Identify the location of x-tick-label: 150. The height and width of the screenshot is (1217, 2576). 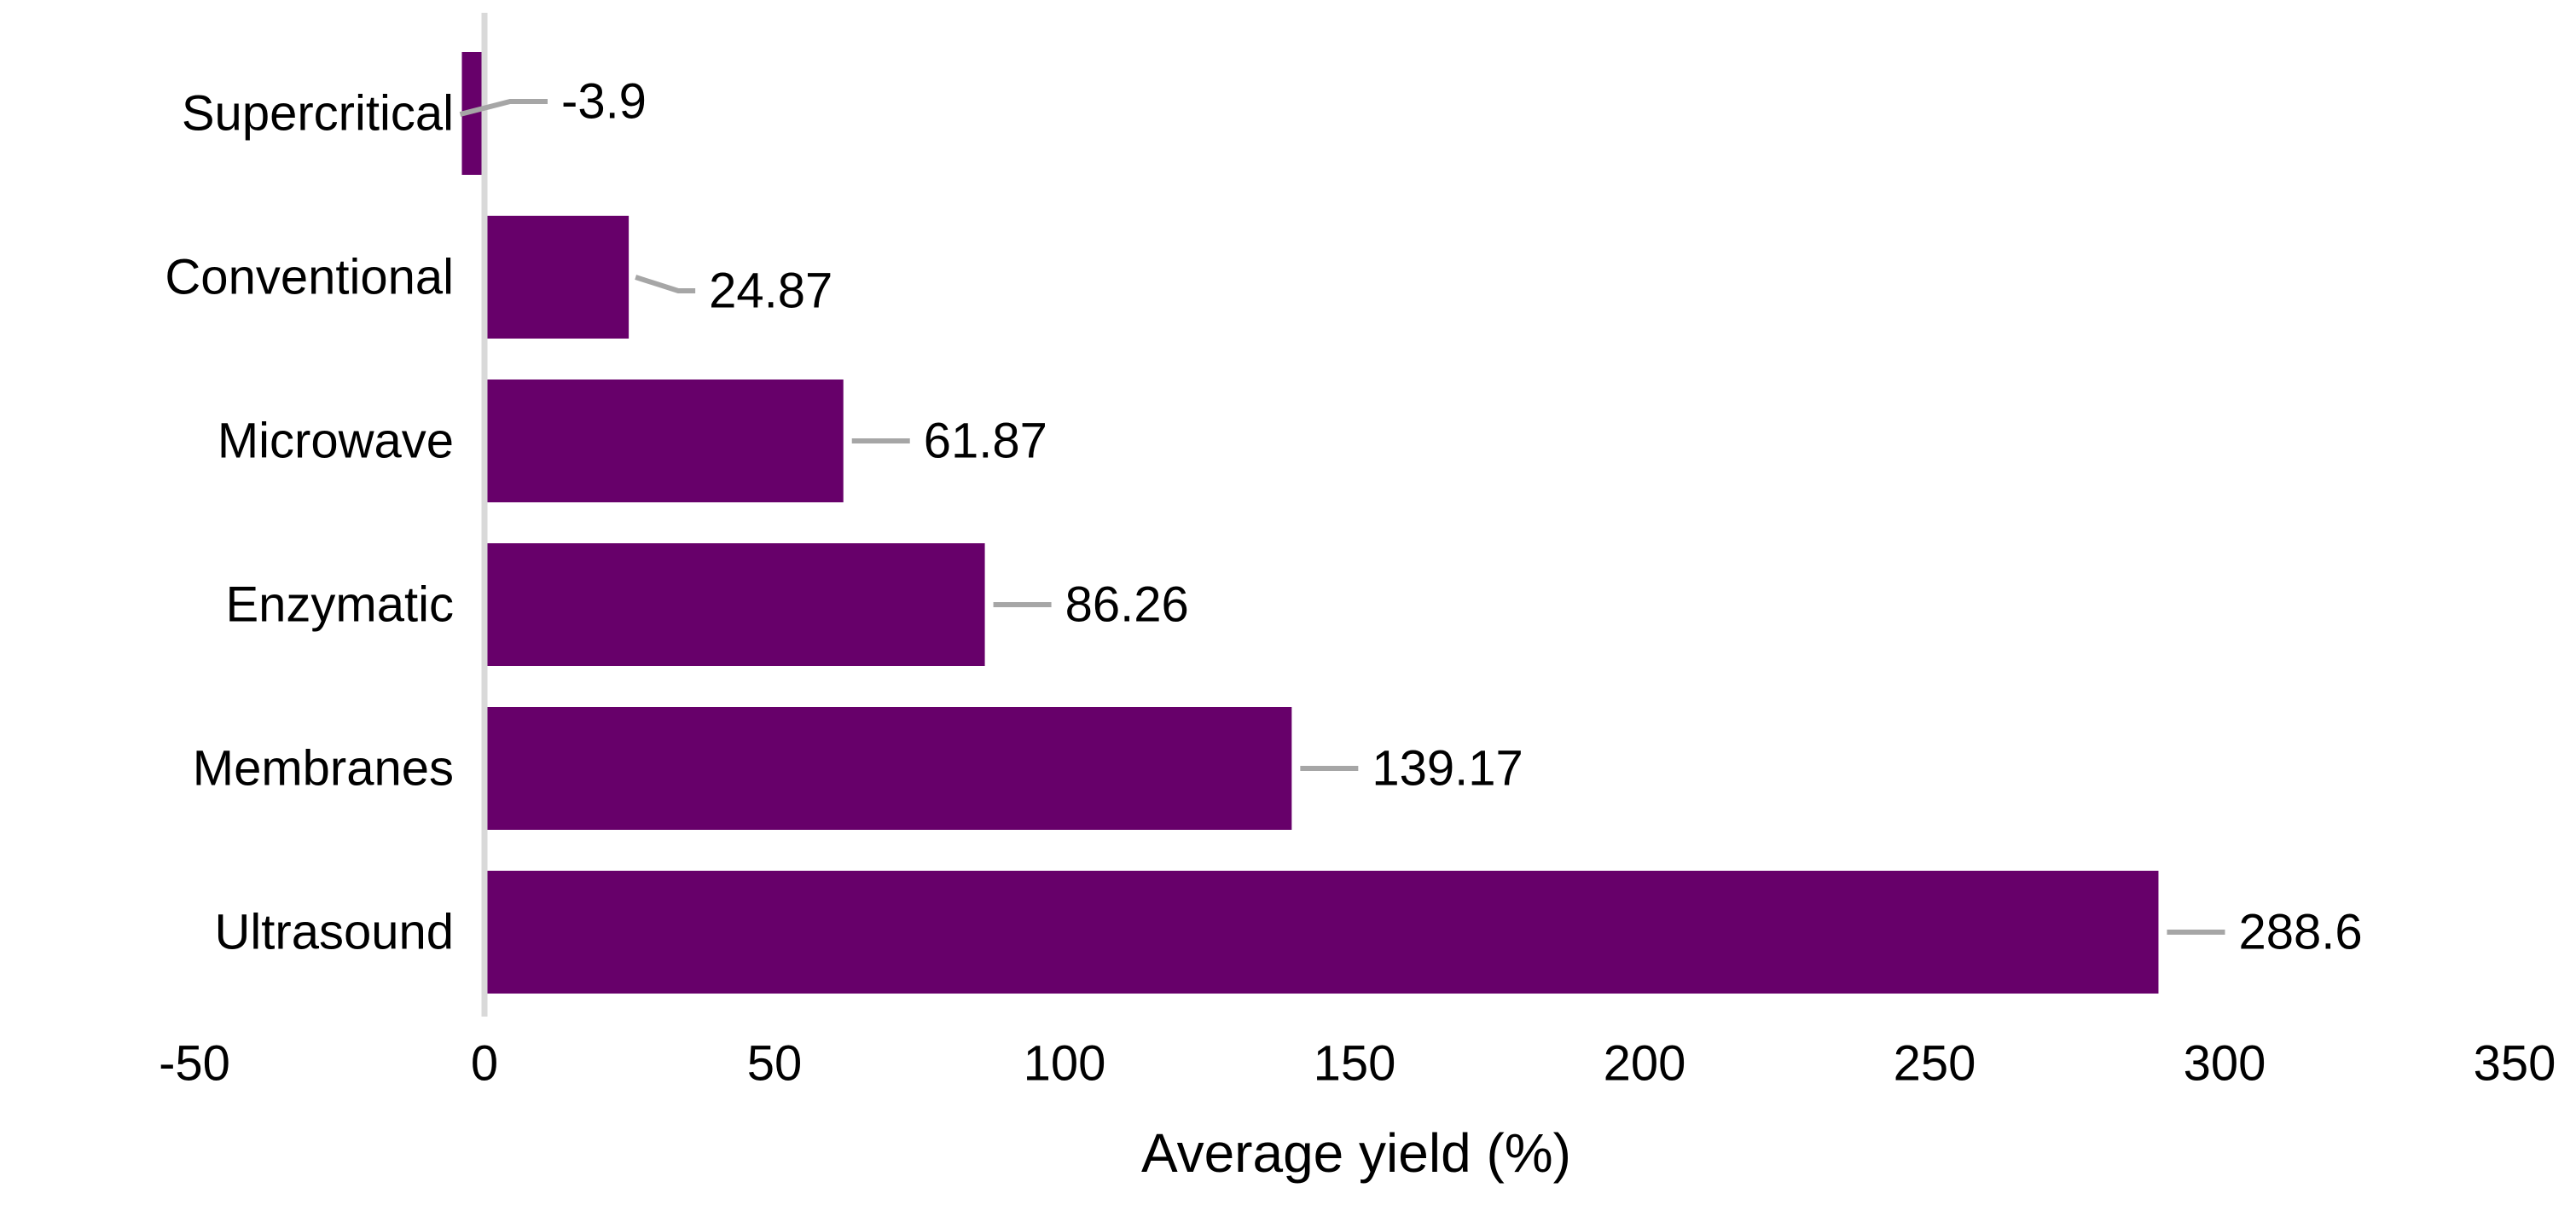
(1355, 1064).